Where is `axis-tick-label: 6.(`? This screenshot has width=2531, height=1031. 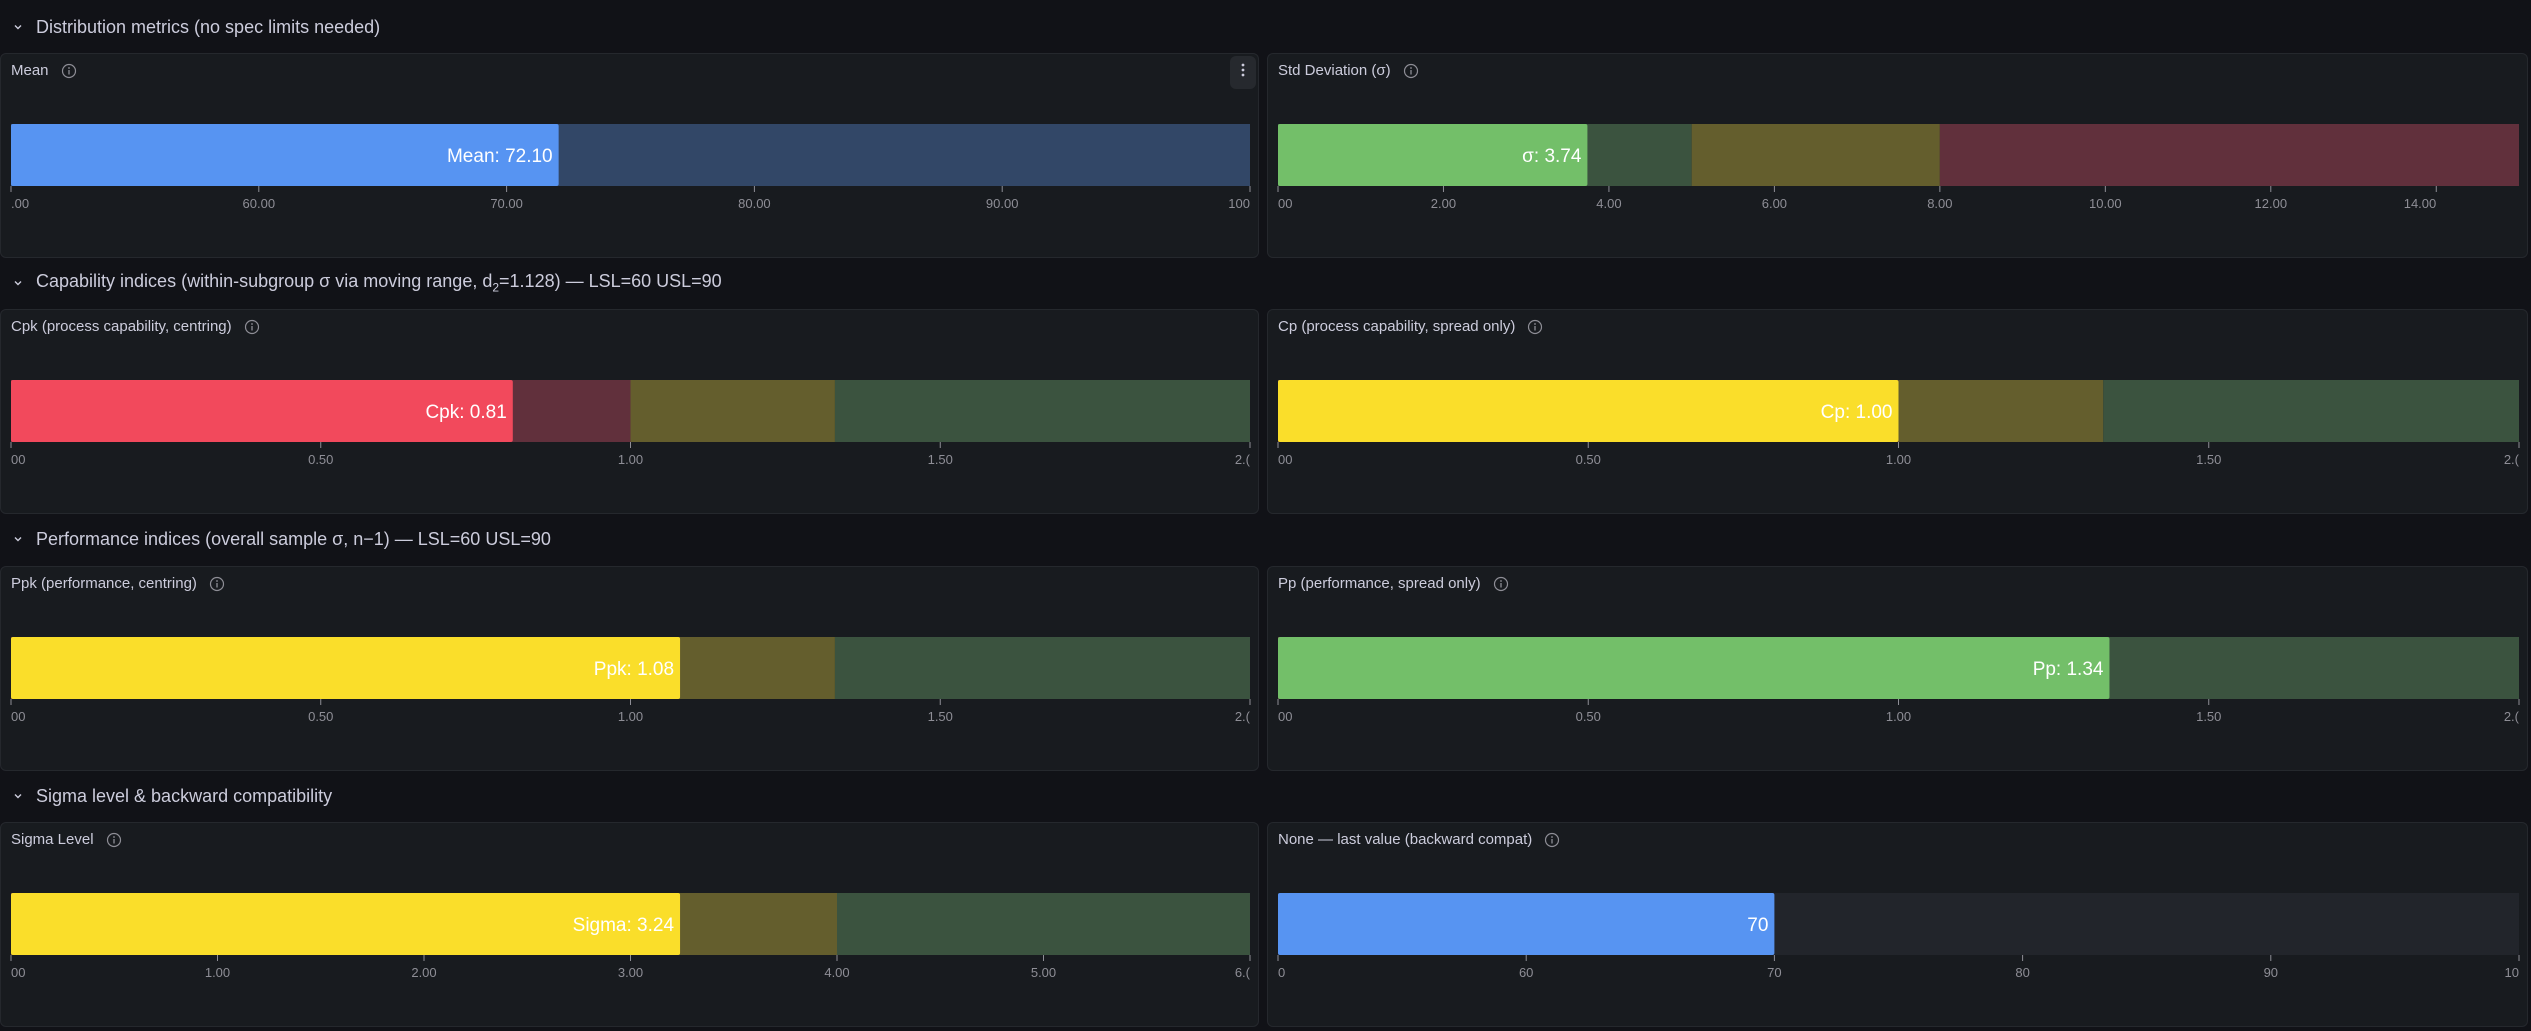
axis-tick-label: 6.( is located at coordinates (1243, 972).